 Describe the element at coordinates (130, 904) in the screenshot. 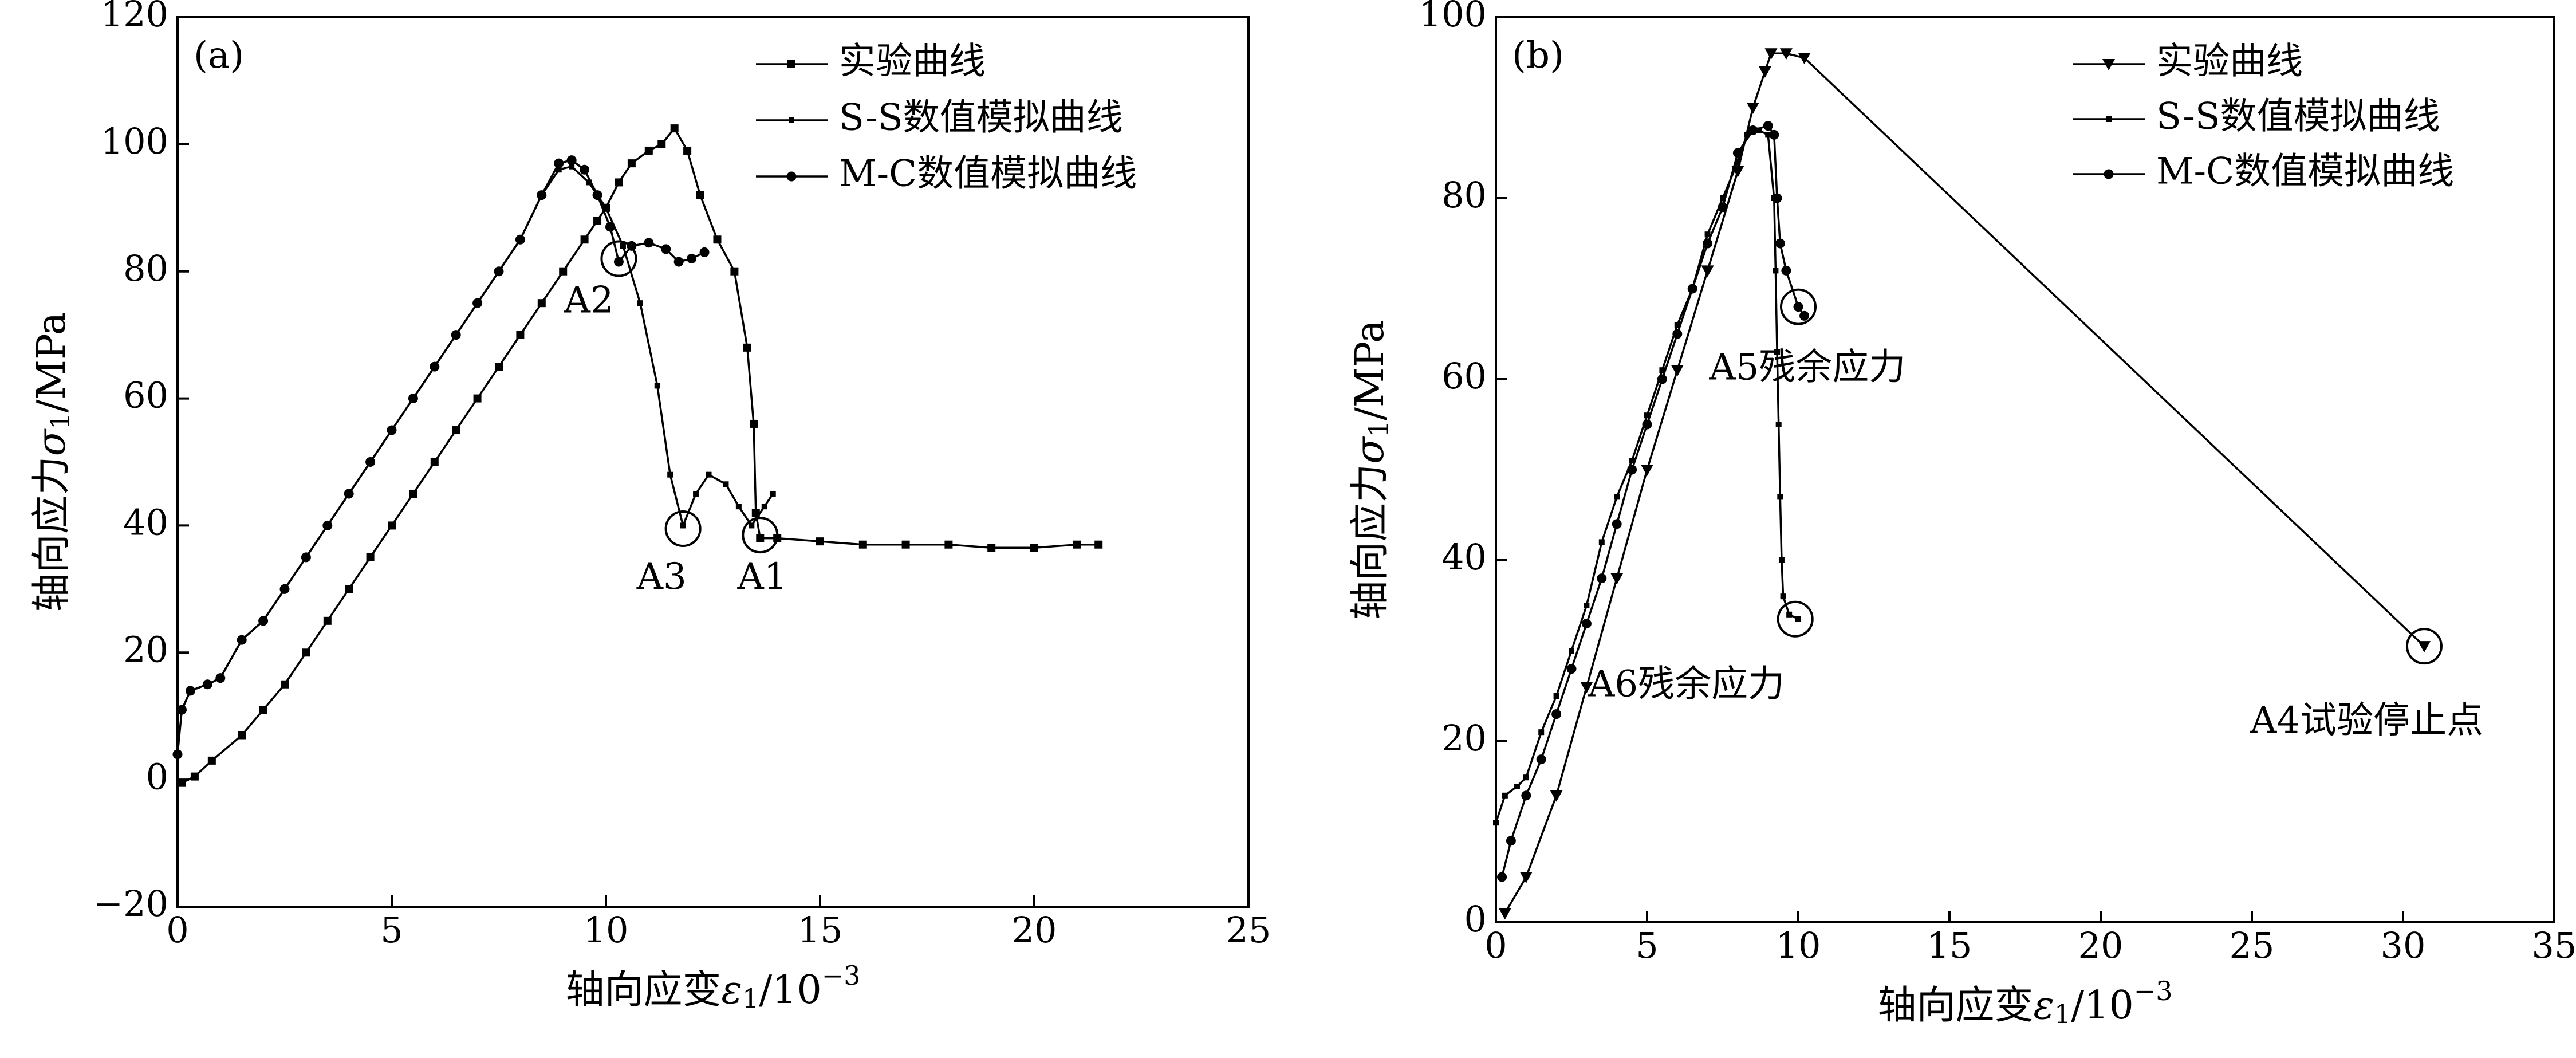

I see `y-tick-label: −20` at that location.